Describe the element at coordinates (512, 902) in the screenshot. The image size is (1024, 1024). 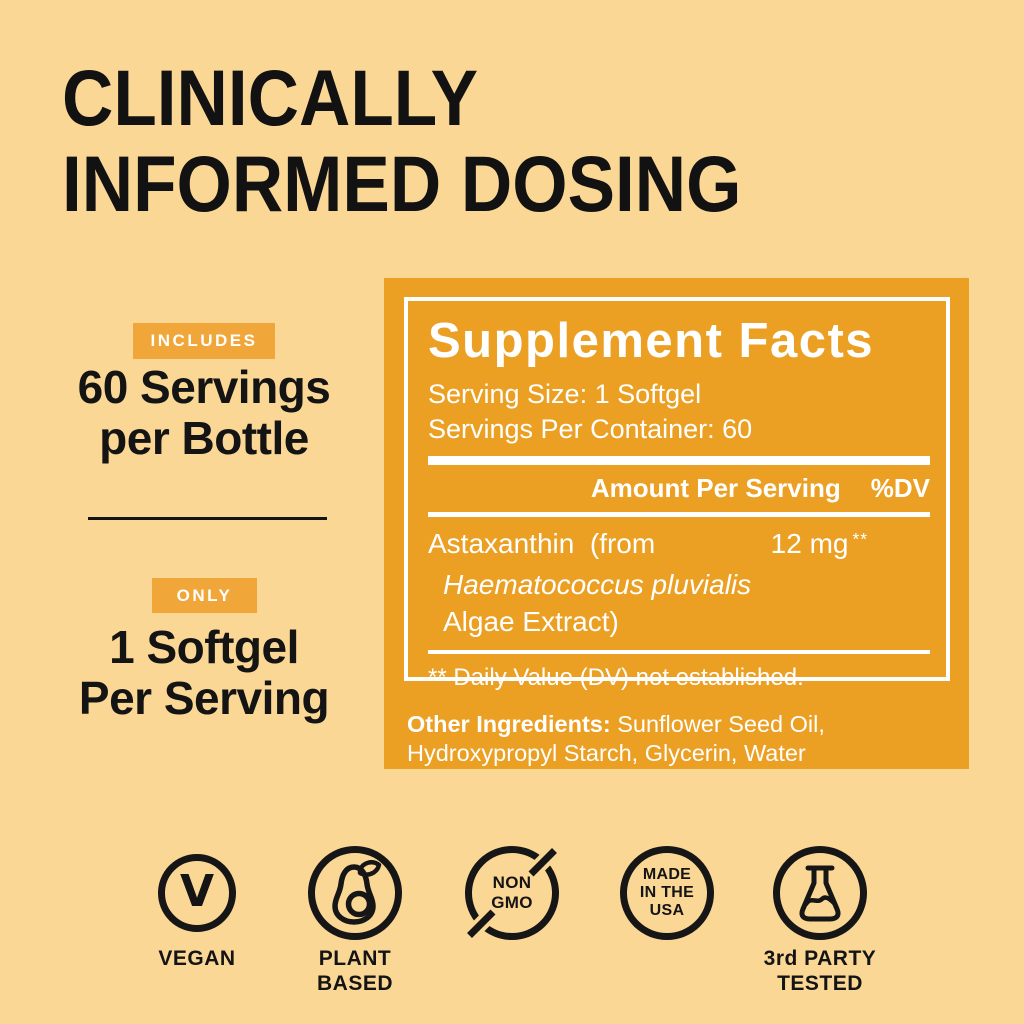
I see `non-gmo-text-line2: GMO` at that location.